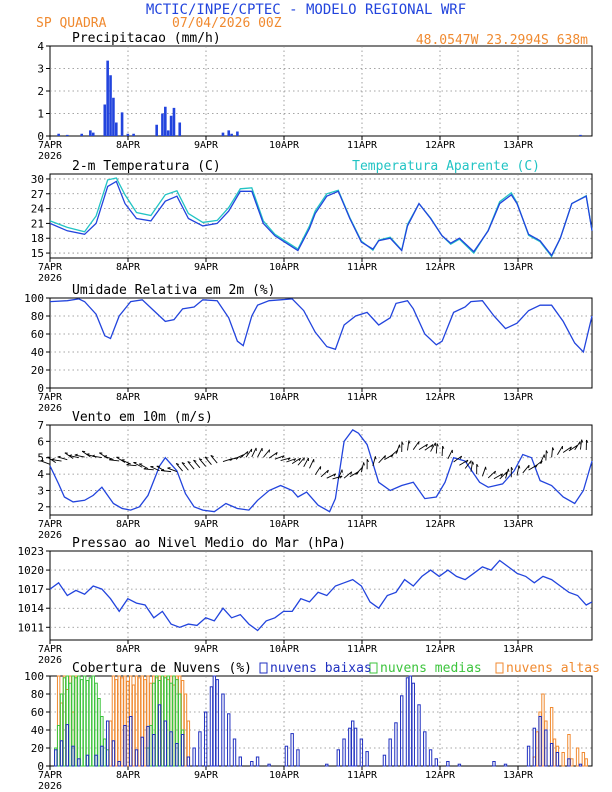 This screenshot has height=792, width=612. I want to click on panel-title: Umidade Relativa em 2m (%), so click(174, 290).